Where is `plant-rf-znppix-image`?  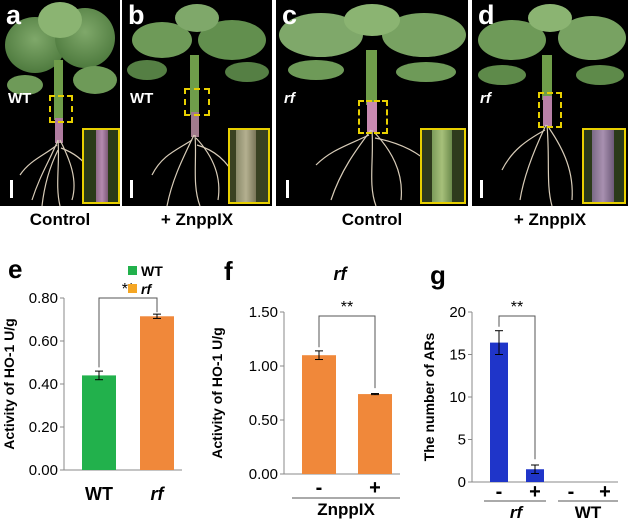
plant-rf-znppix-image is located at coordinates (552, 105).